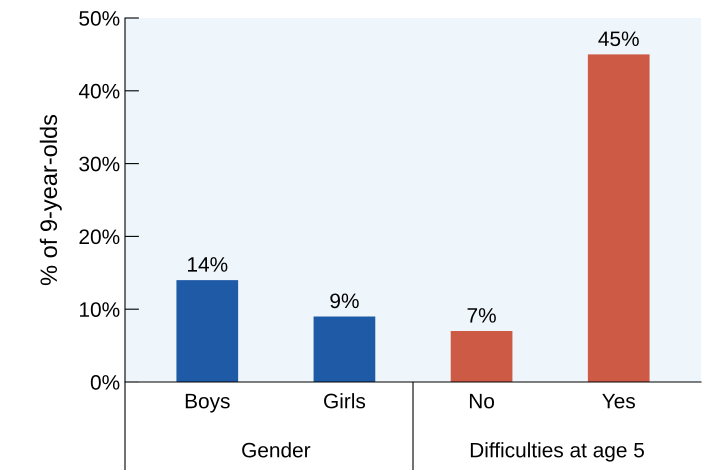 The image size is (703, 470). Describe the element at coordinates (99, 91) in the screenshot. I see `y-tick-label: 40%` at that location.